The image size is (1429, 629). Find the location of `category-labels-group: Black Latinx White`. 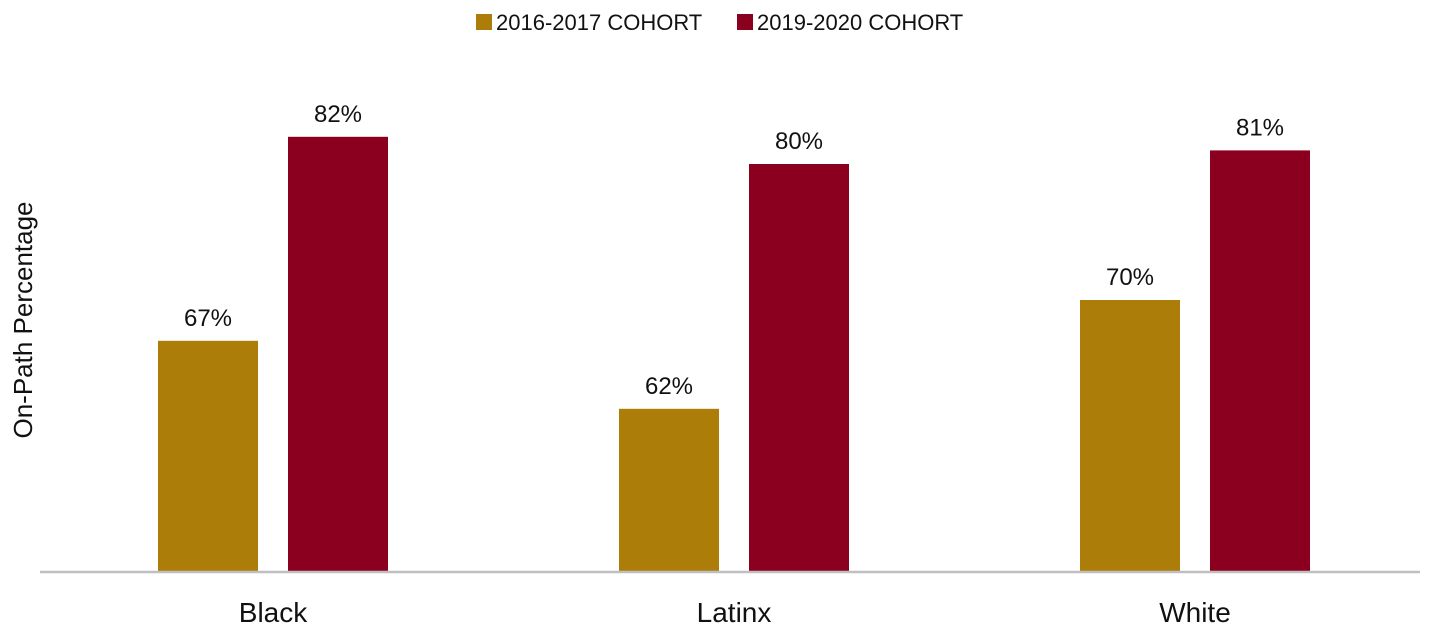

category-labels-group: Black Latinx White is located at coordinates (735, 612).